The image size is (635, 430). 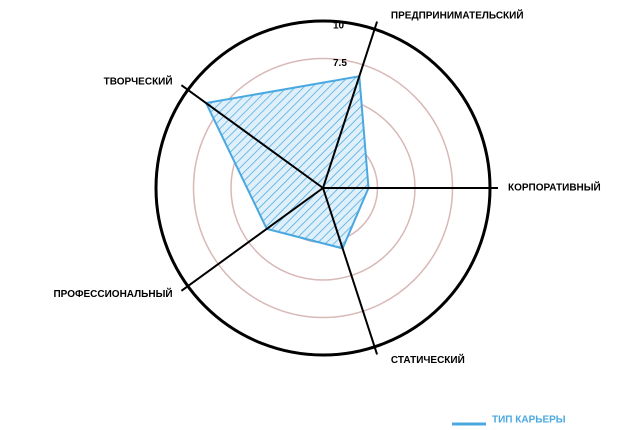 I want to click on legend-label: ТИП КАРЬЕРЫ, so click(x=529, y=420).